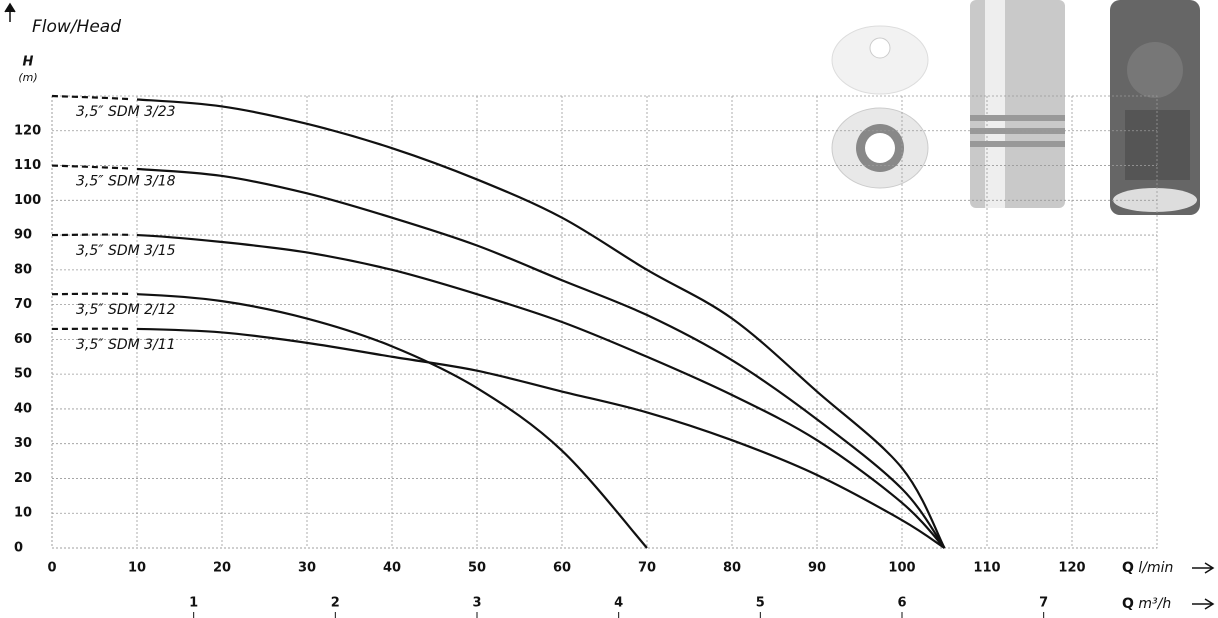 The width and height of the screenshot is (1218, 618). I want to click on series-label: 3,5″ SDM 3/15, so click(126, 251).